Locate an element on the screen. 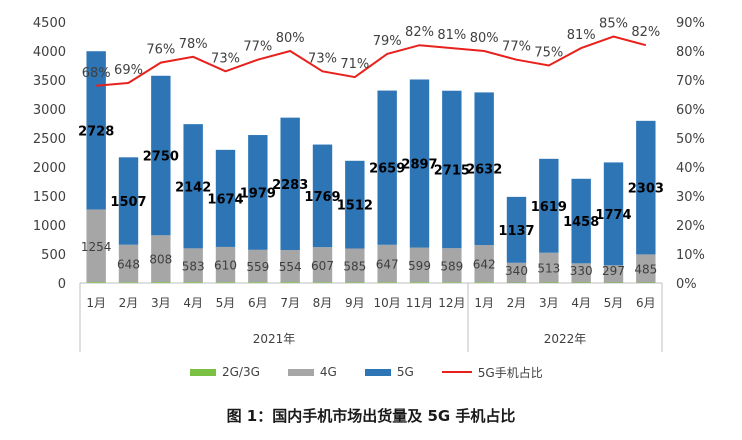 This screenshot has width=742, height=440. x-tick-label: 11月 is located at coordinates (419, 303).